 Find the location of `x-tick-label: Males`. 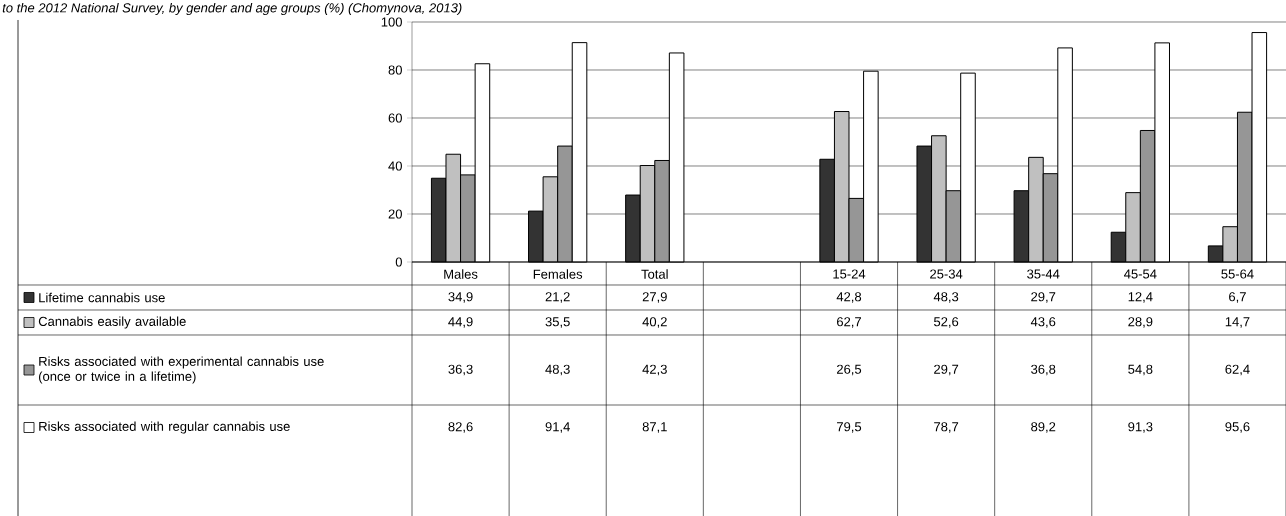

x-tick-label: Males is located at coordinates (461, 274).